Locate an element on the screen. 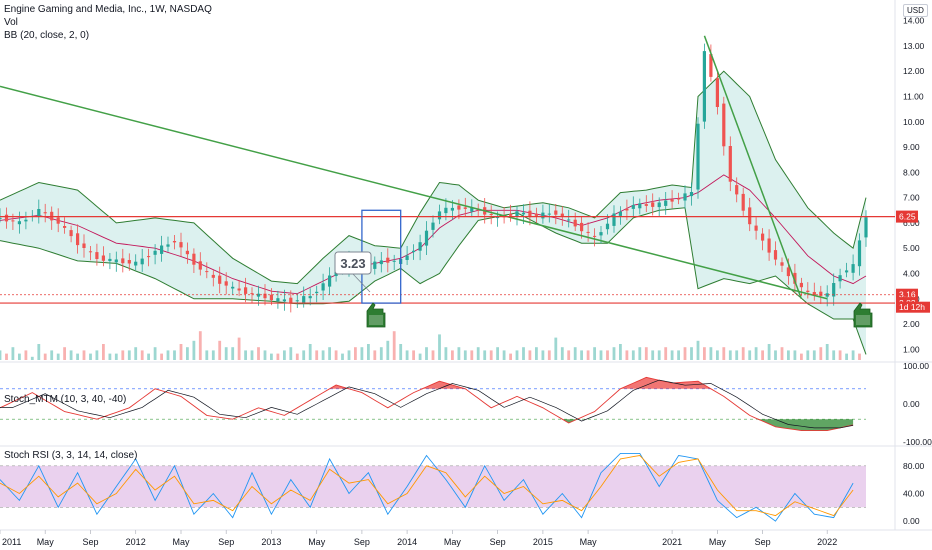  price-tick-label: 8.00 is located at coordinates (911, 172).